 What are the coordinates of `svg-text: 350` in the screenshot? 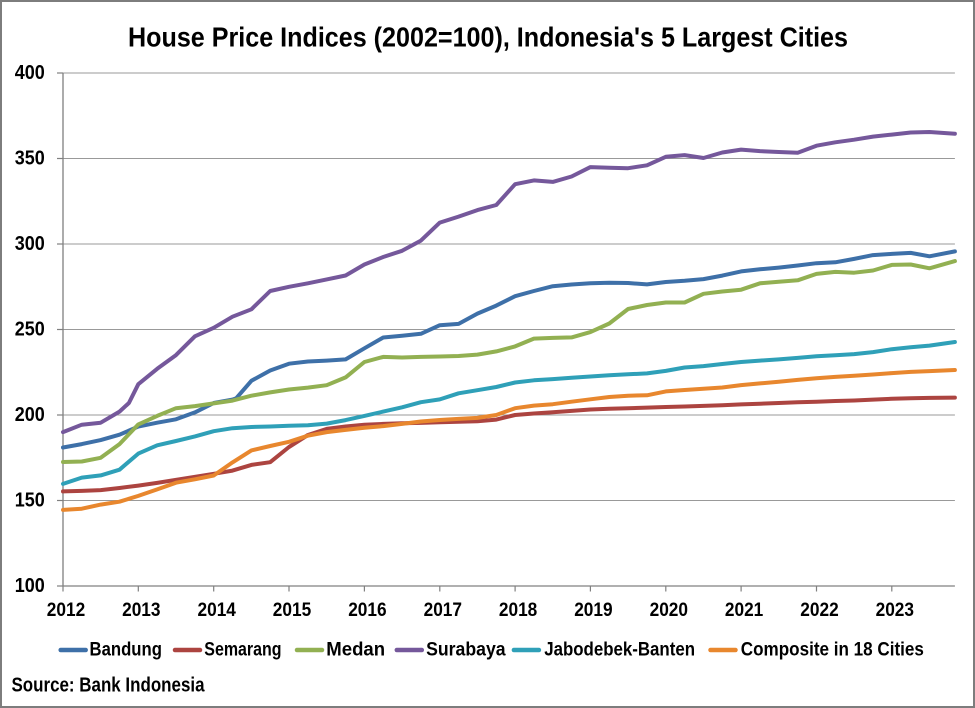 It's located at (30, 158).